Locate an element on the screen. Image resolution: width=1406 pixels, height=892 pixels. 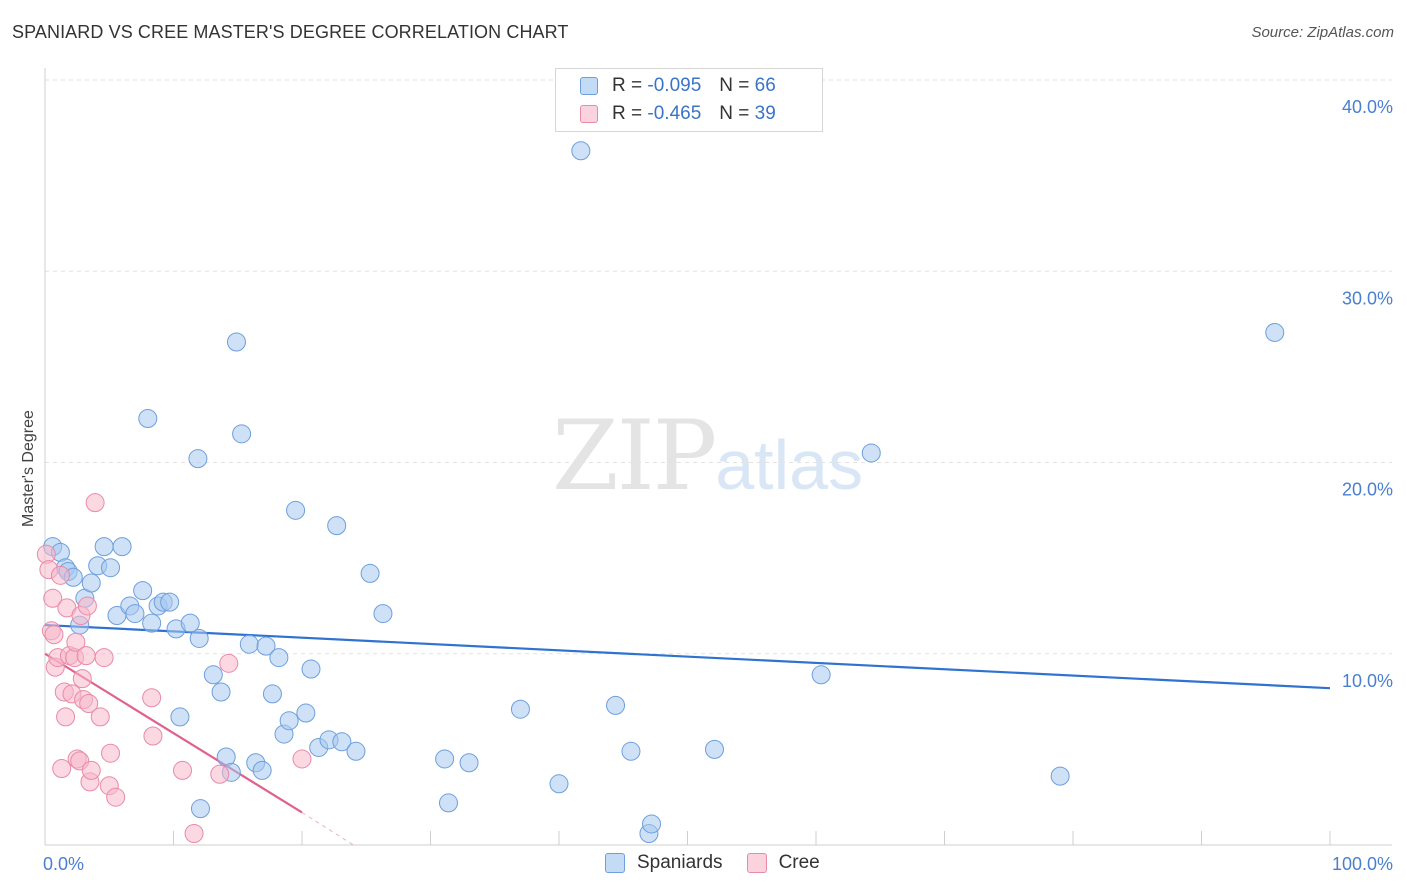
cree-trend-extension is located at coordinates (327, 829).